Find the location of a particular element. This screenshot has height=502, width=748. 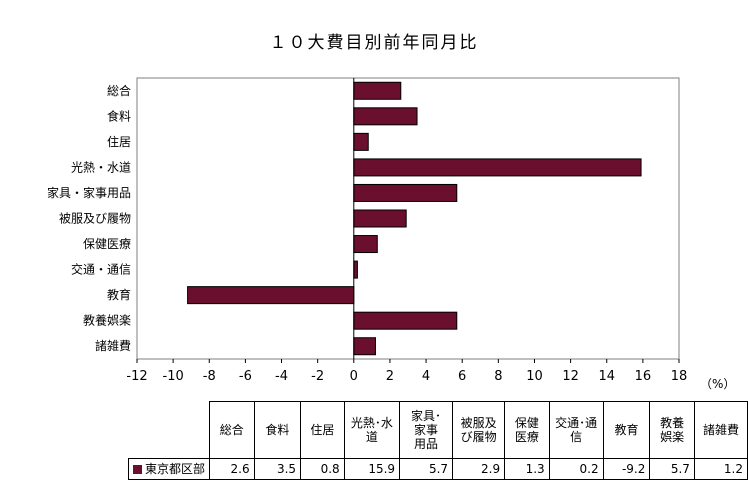

category-label-8: 教育 is located at coordinates (119, 294).